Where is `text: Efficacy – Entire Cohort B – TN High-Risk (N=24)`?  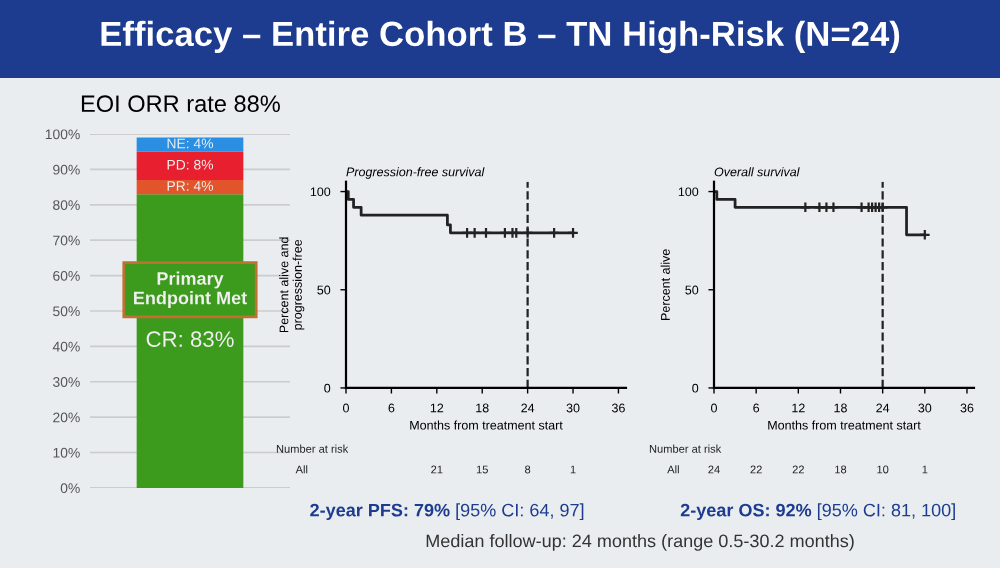 text: Efficacy – Entire Cohort B – TN High-Risk (N=24) is located at coordinates (500, 37).